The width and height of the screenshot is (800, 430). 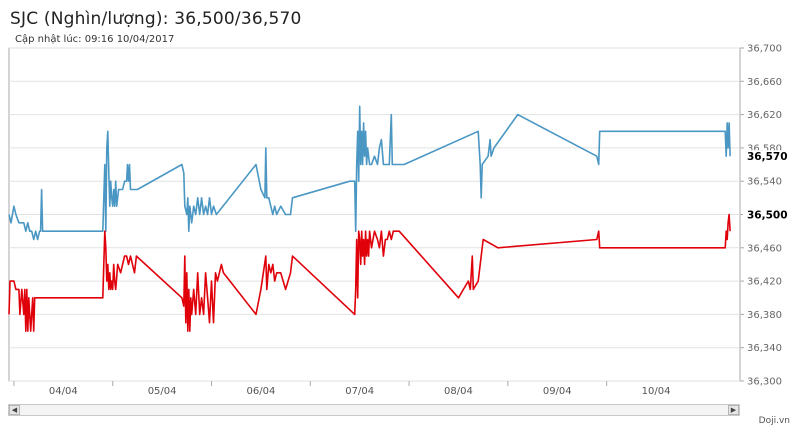 I want to click on chart-scrollbar: ◀ ▶, so click(x=374, y=410).